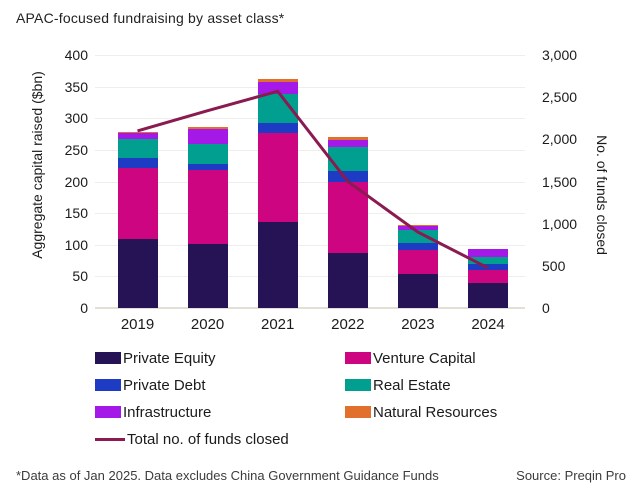 The width and height of the screenshot is (640, 497). Describe the element at coordinates (76, 55) in the screenshot. I see `left-tick-label: 400` at that location.